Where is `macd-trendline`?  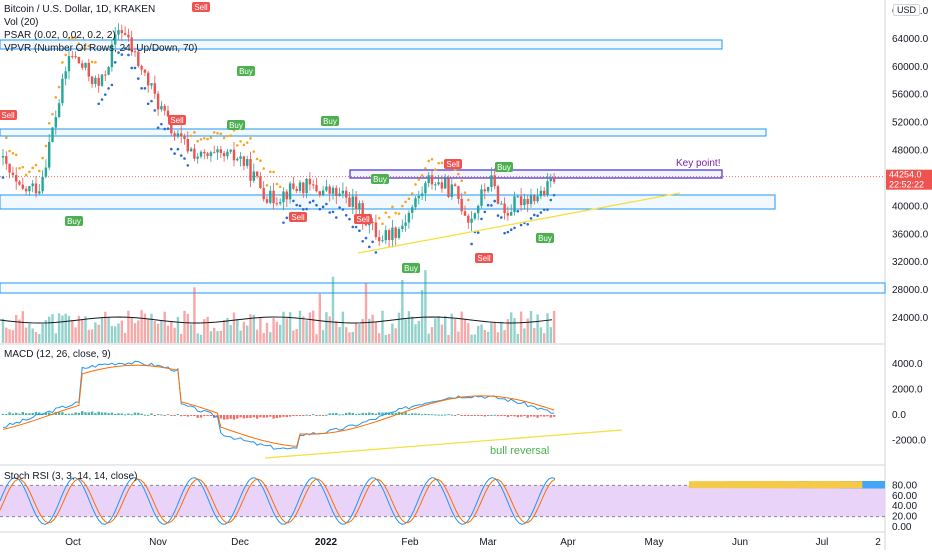 macd-trendline is located at coordinates (443, 444).